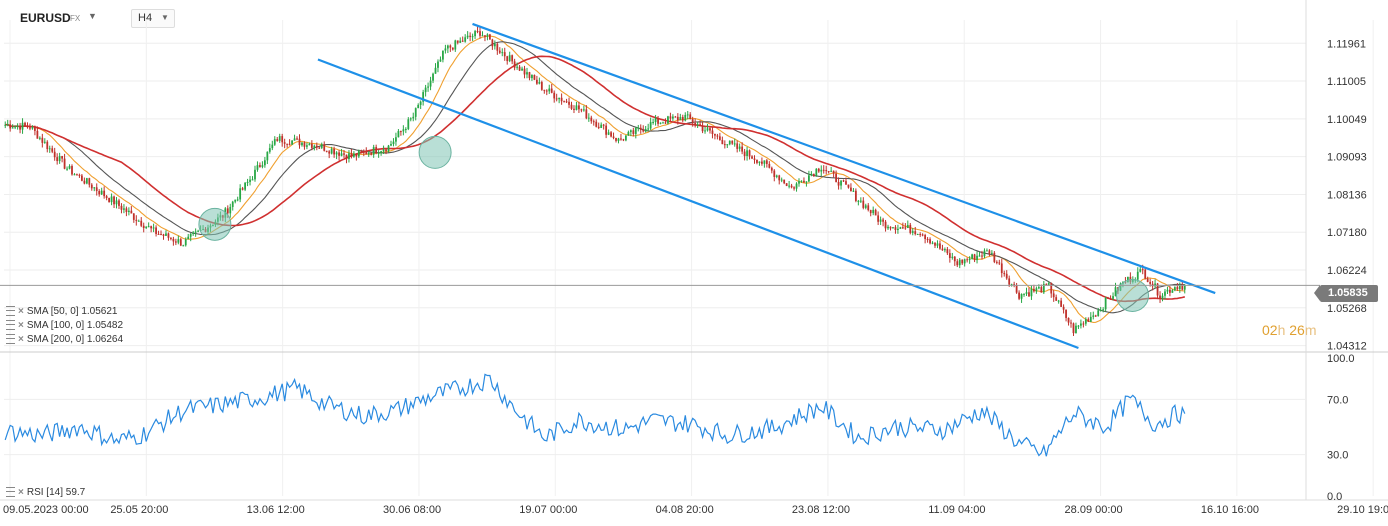 Image resolution: width=1388 pixels, height=526 pixels. Describe the element at coordinates (1347, 309) in the screenshot. I see `price-tick-label: 1.05268` at that location.